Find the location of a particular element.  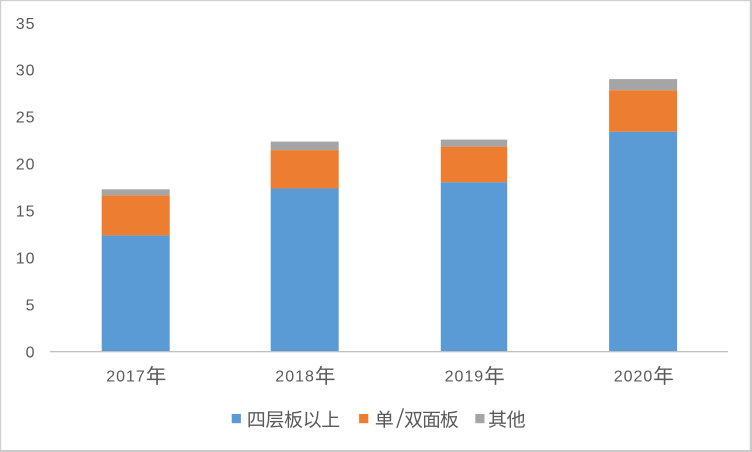

svg-text: 2019 is located at coordinates (465, 377).